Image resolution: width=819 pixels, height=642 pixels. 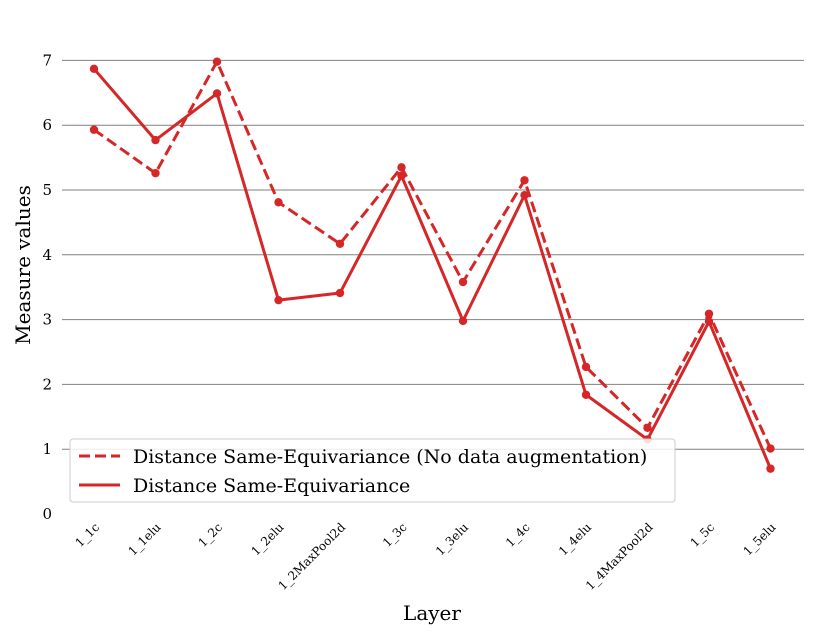 What do you see at coordinates (47, 190) in the screenshot?
I see `y-tick-label: 5` at bounding box center [47, 190].